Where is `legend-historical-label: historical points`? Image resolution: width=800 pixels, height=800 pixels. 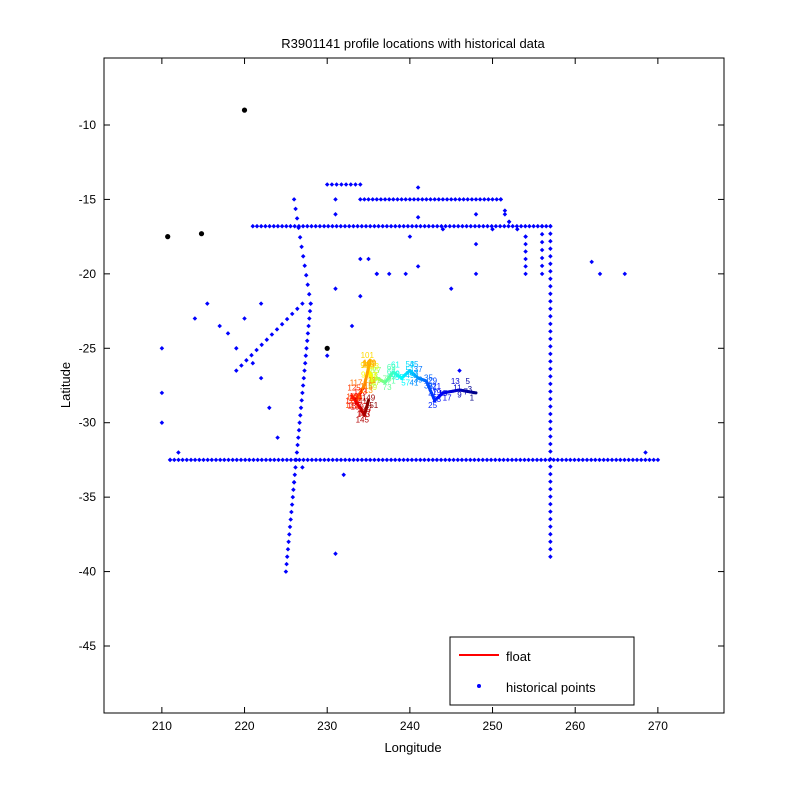
legend-historical-label: historical points is located at coordinates (551, 687).